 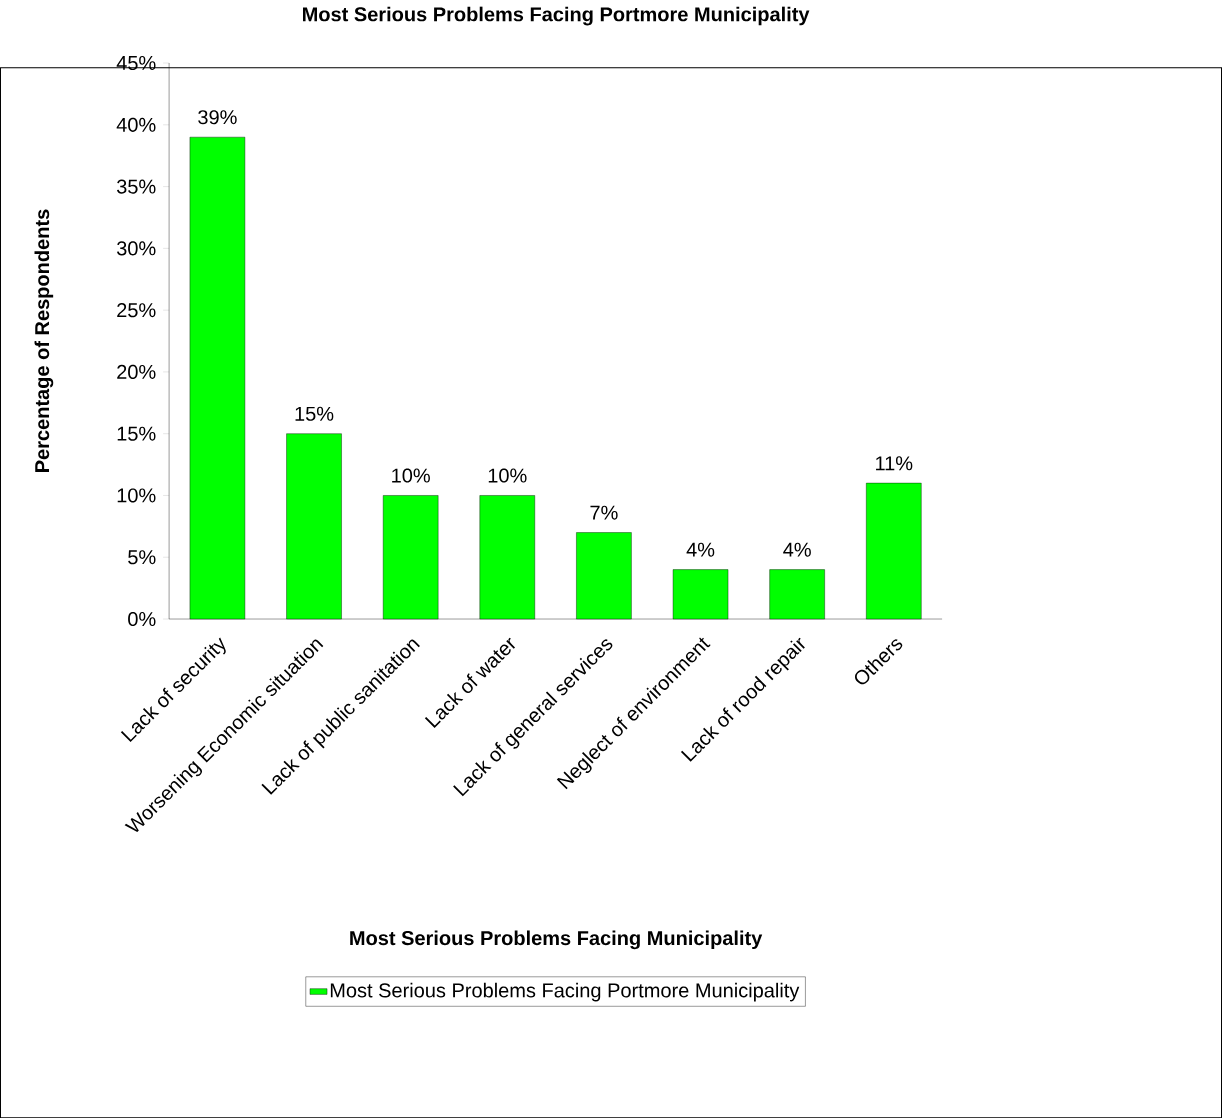 What do you see at coordinates (136, 186) in the screenshot?
I see `y-tick-label: 35%` at bounding box center [136, 186].